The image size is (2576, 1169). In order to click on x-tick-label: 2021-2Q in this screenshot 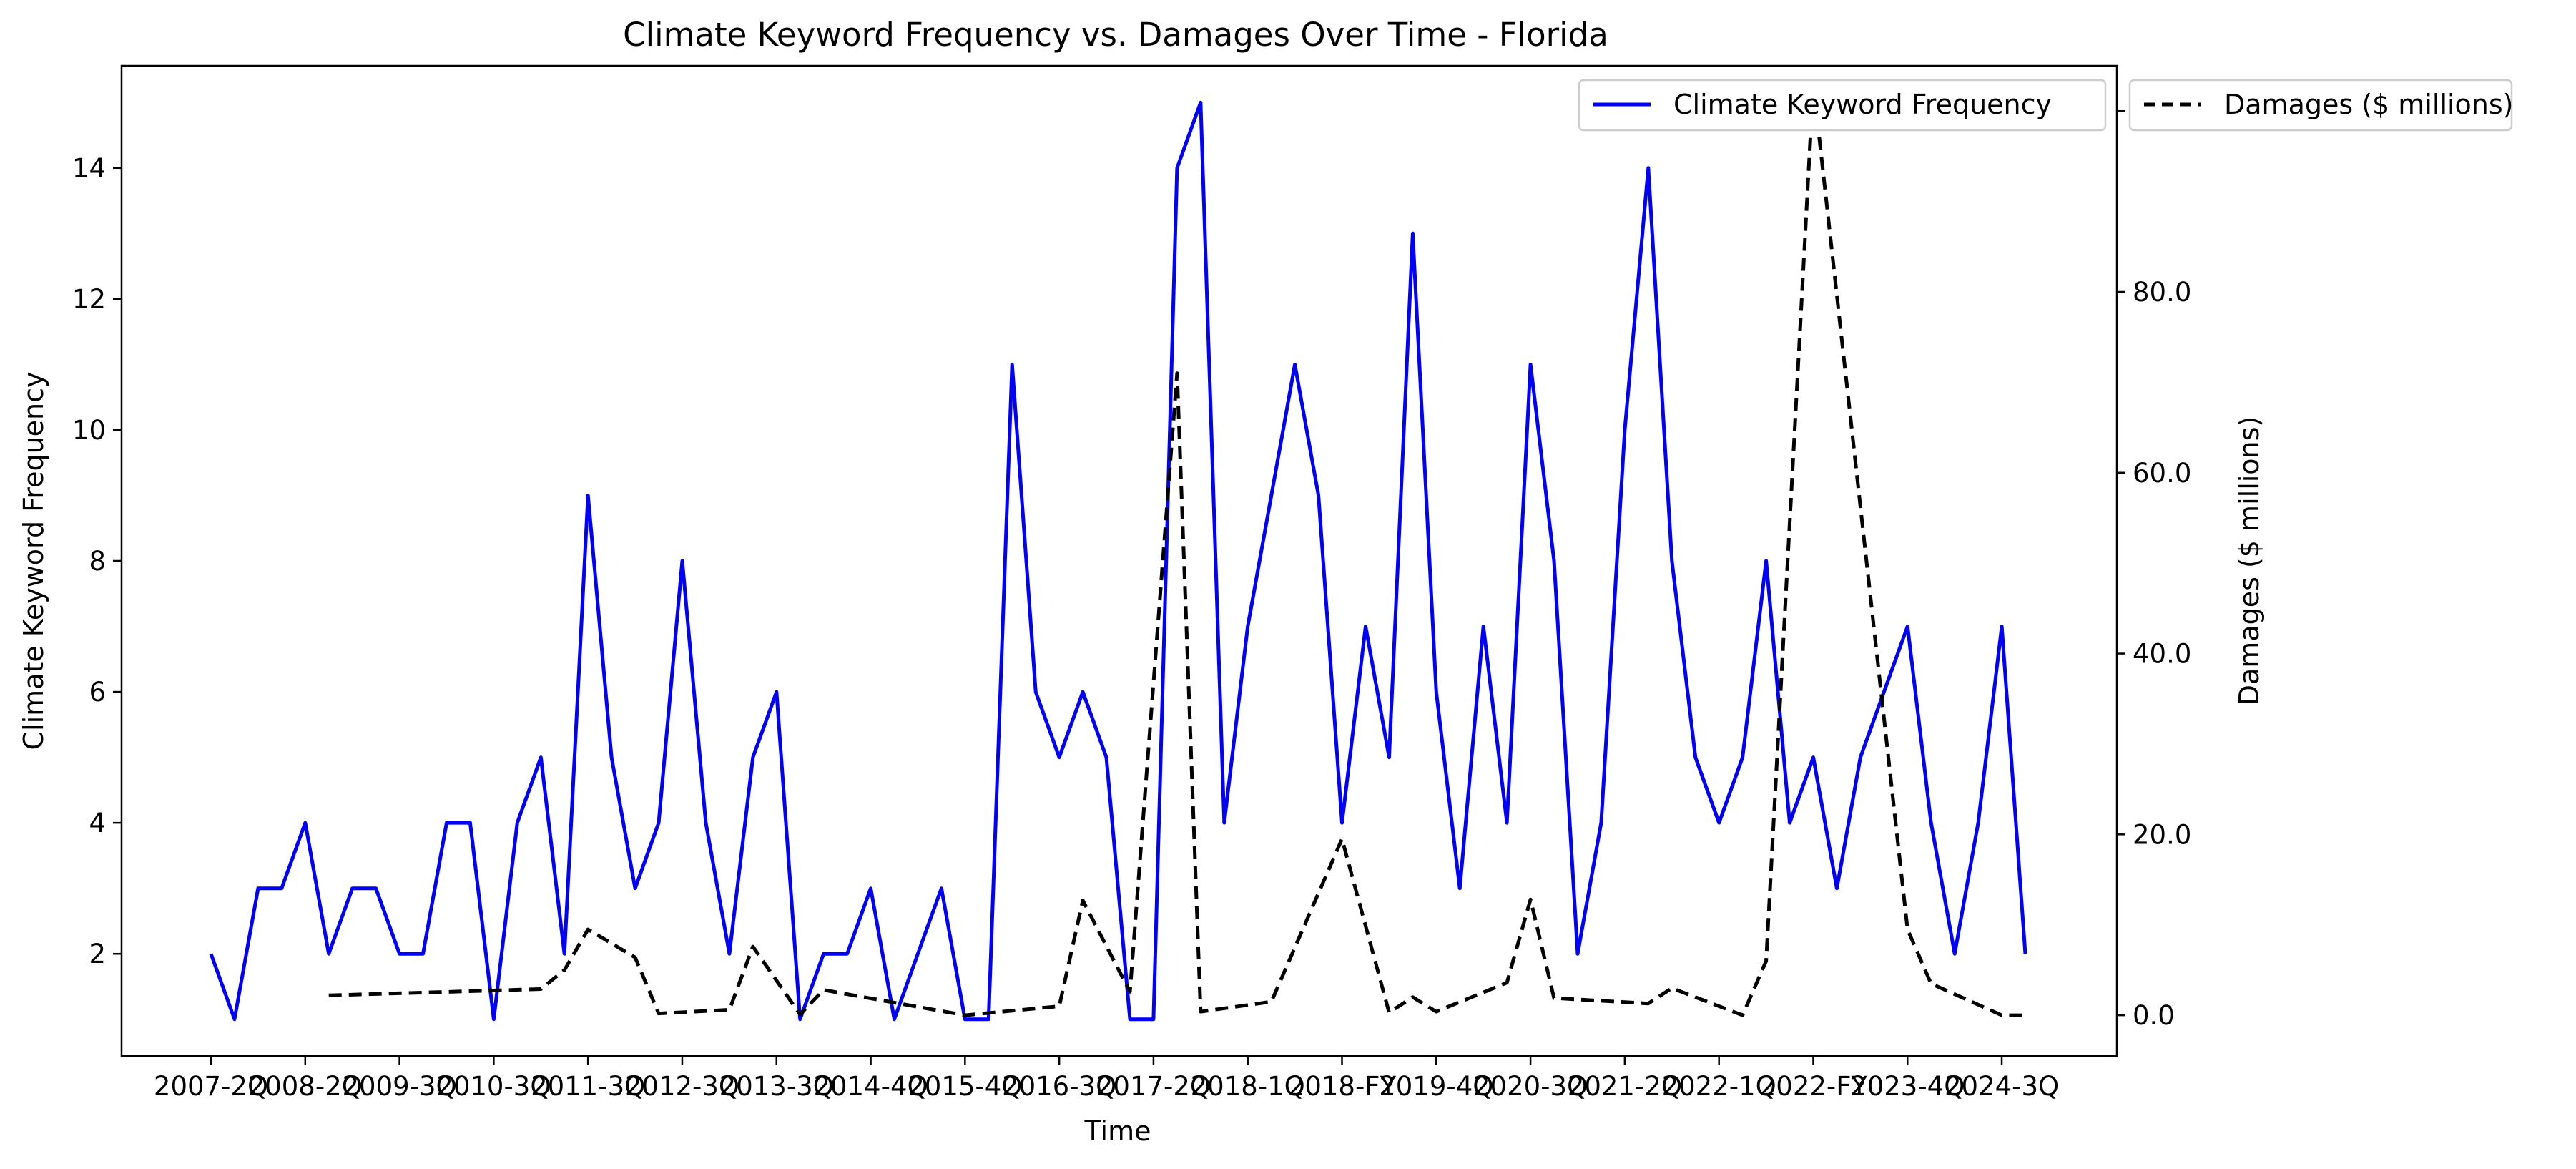, I will do `click(1625, 1086)`.